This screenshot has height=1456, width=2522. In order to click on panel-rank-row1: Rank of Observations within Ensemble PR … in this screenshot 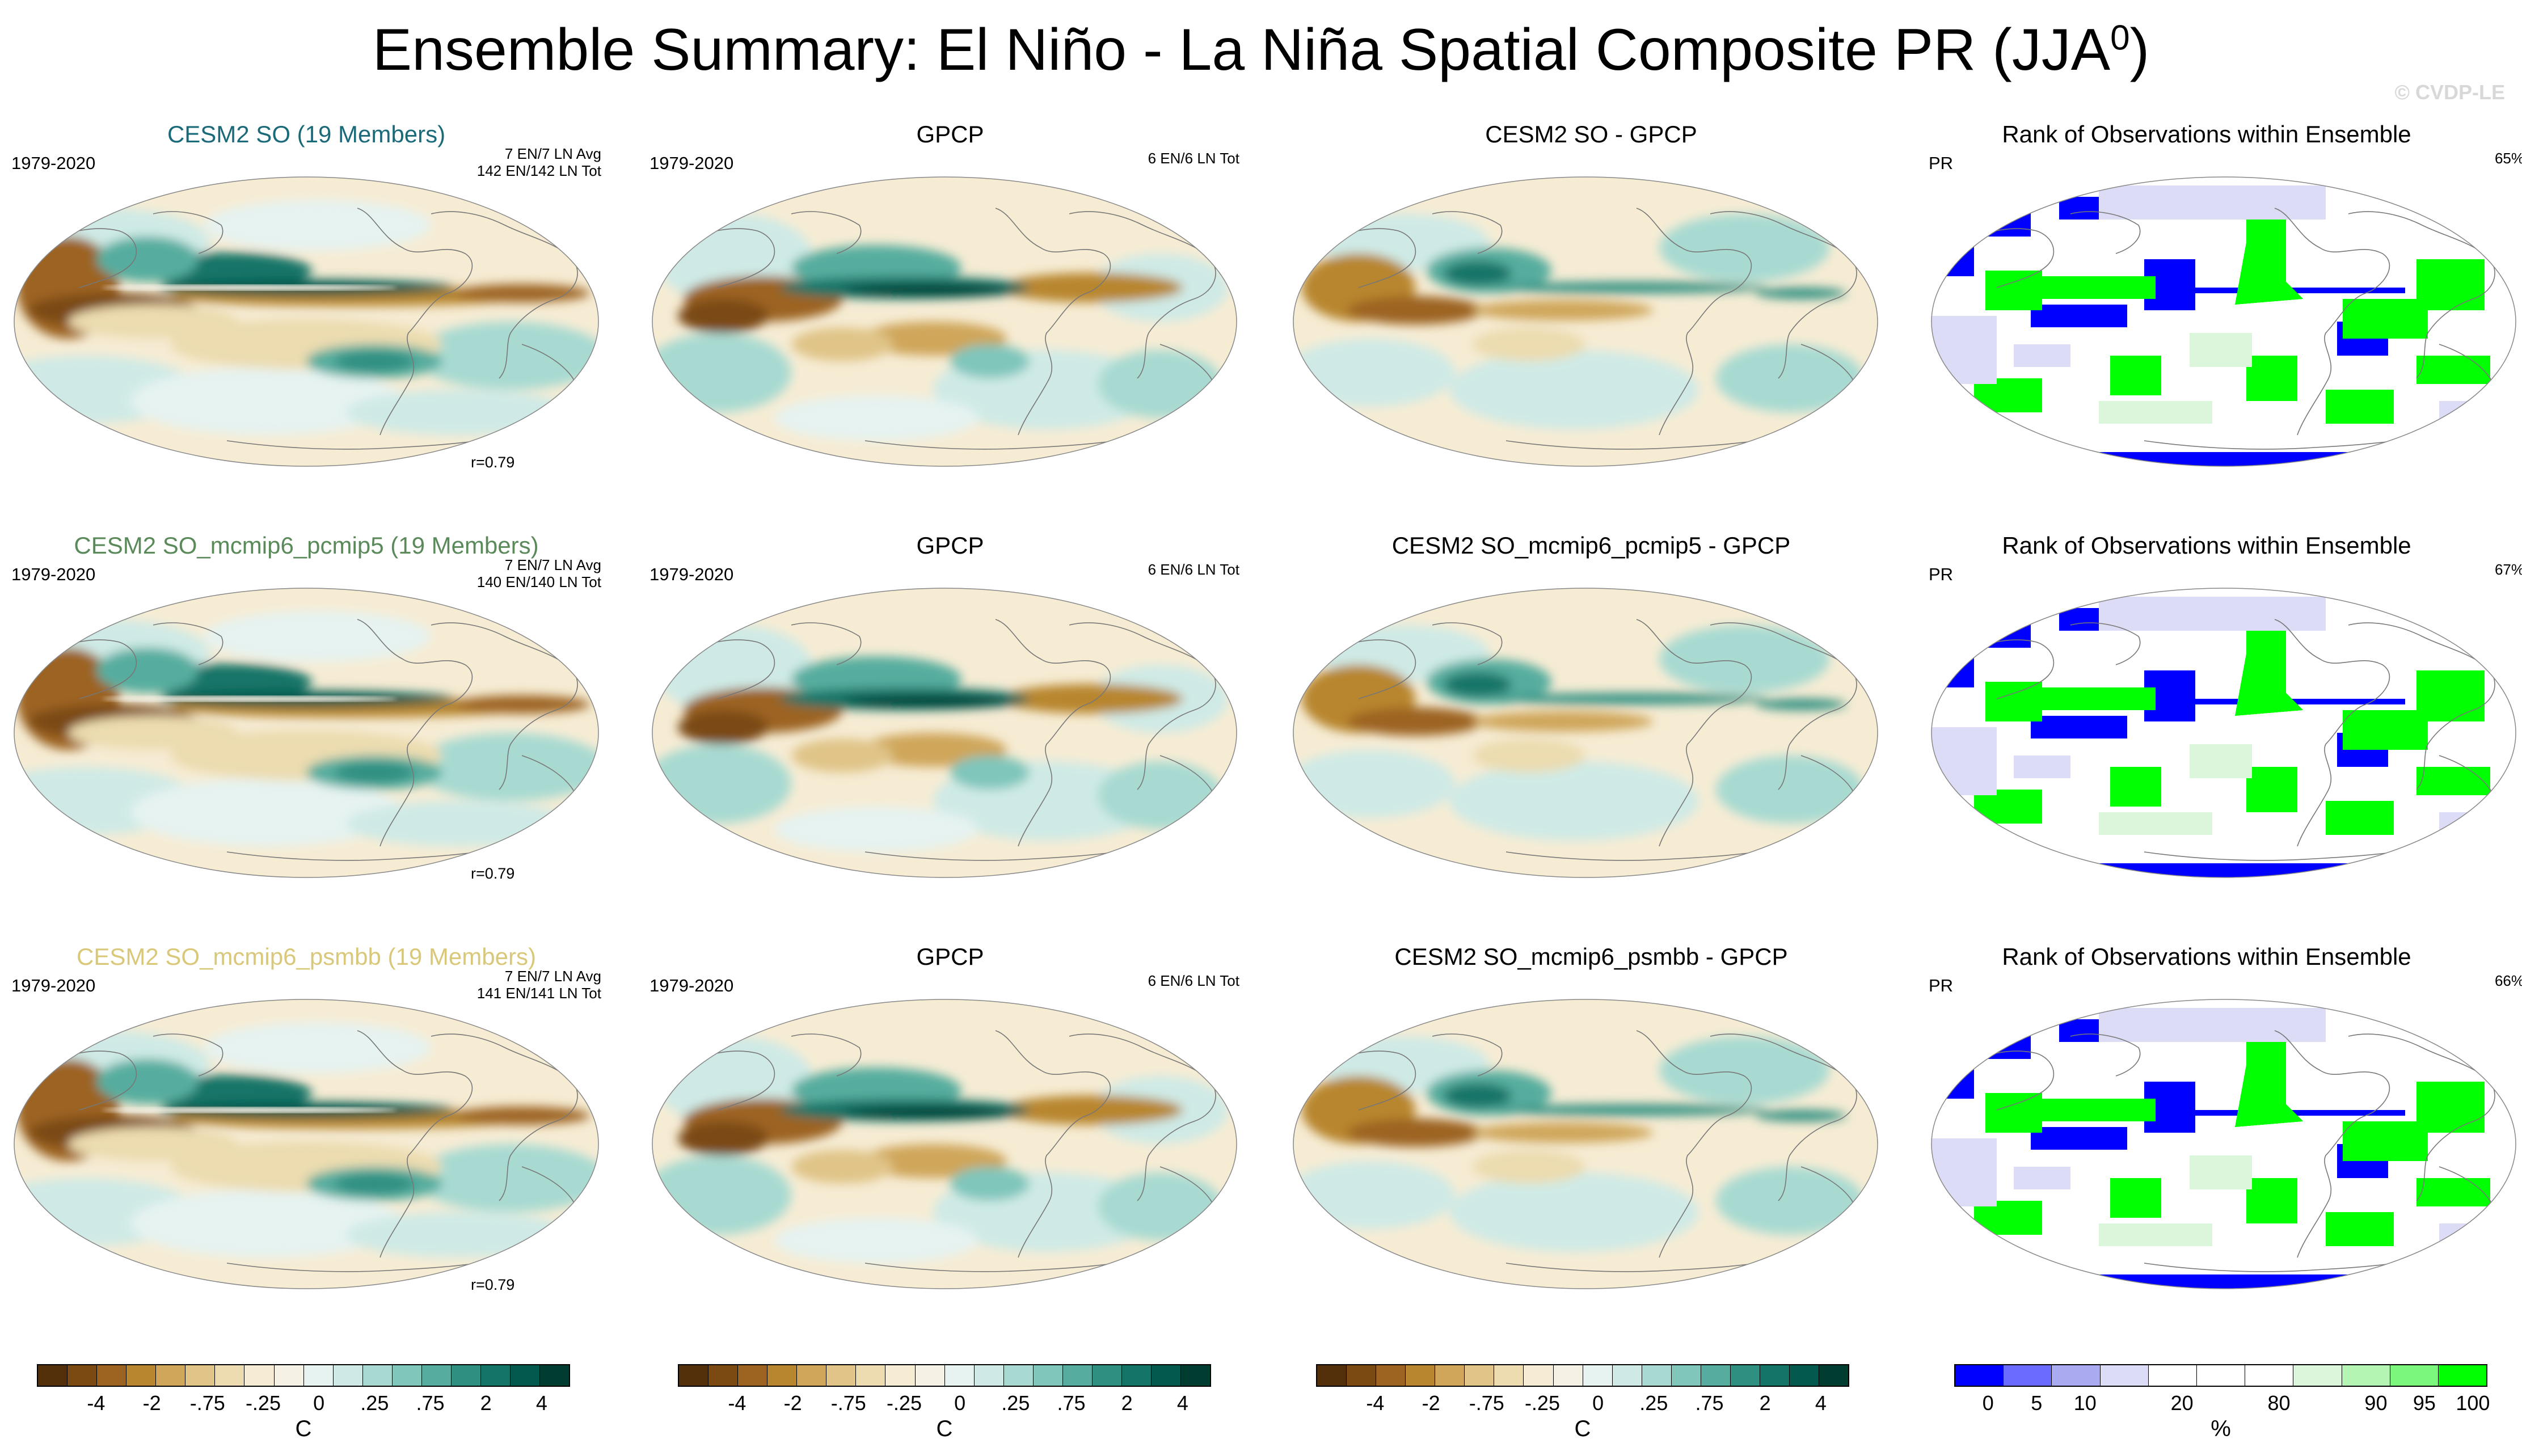, I will do `click(2214, 324)`.